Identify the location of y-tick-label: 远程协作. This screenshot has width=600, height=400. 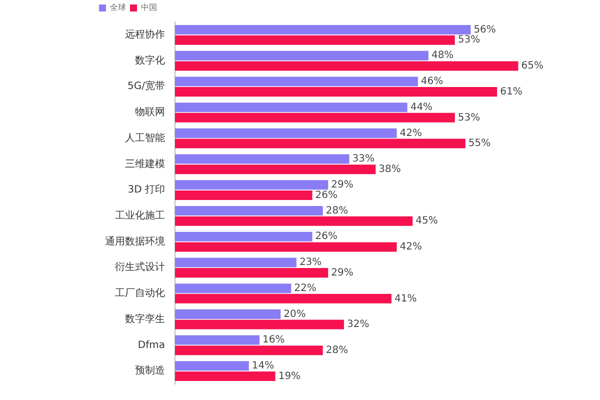
(145, 34).